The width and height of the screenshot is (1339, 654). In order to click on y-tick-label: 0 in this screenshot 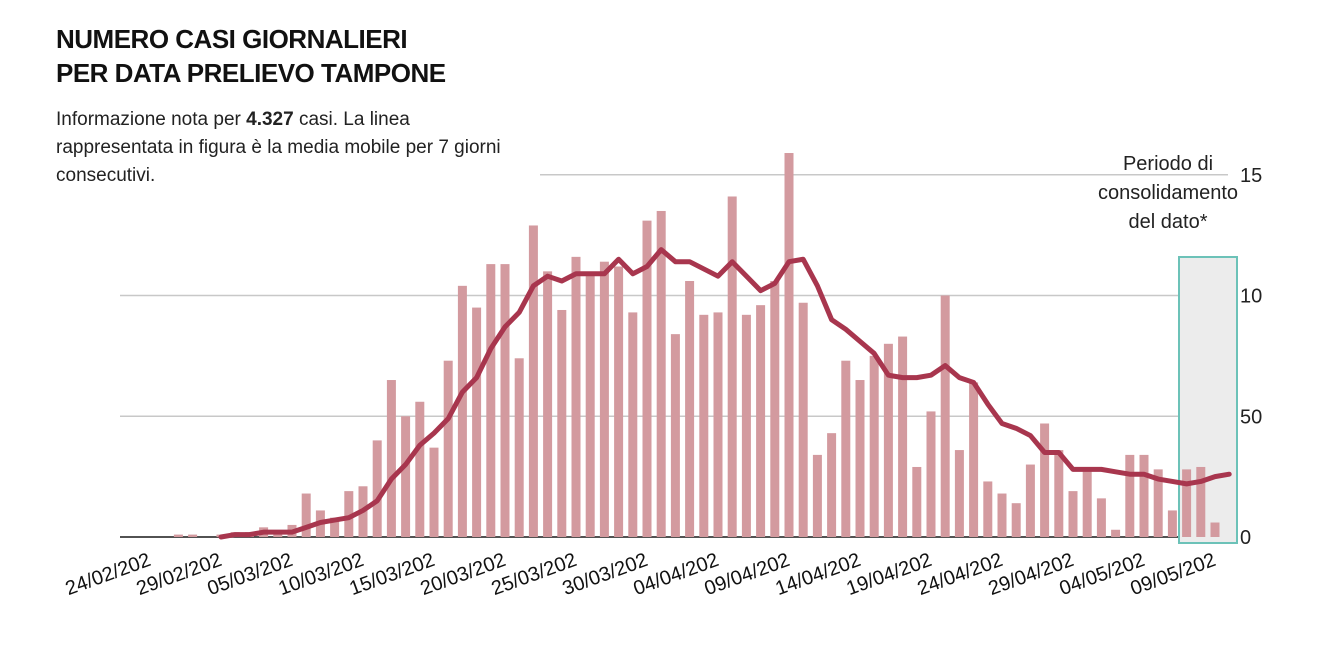, I will do `click(1245, 538)`.